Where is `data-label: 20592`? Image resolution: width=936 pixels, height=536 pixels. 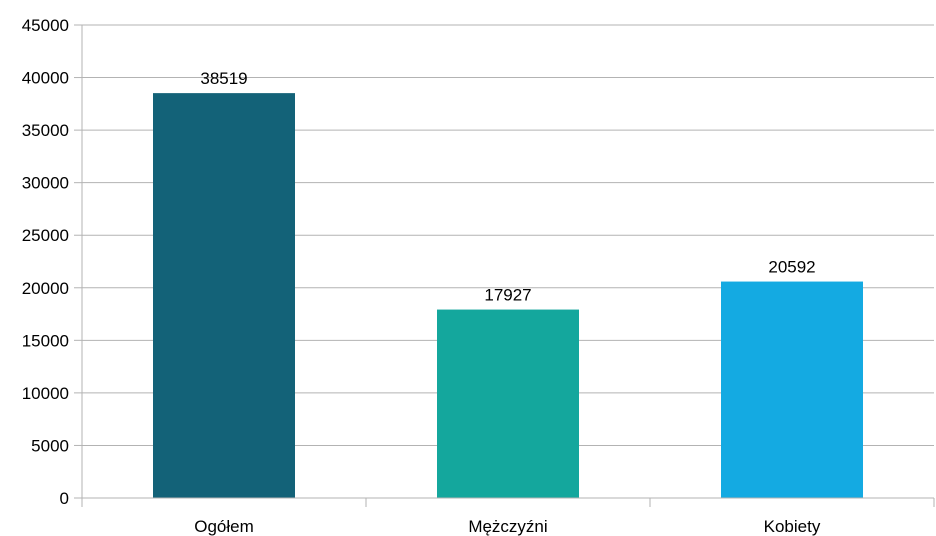 data-label: 20592 is located at coordinates (791, 267).